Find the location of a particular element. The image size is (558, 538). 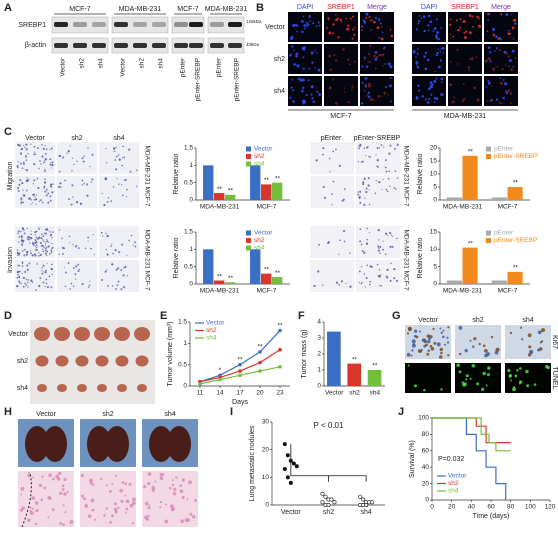

column-label: pEnter-SREBP is located at coordinates (377, 138).